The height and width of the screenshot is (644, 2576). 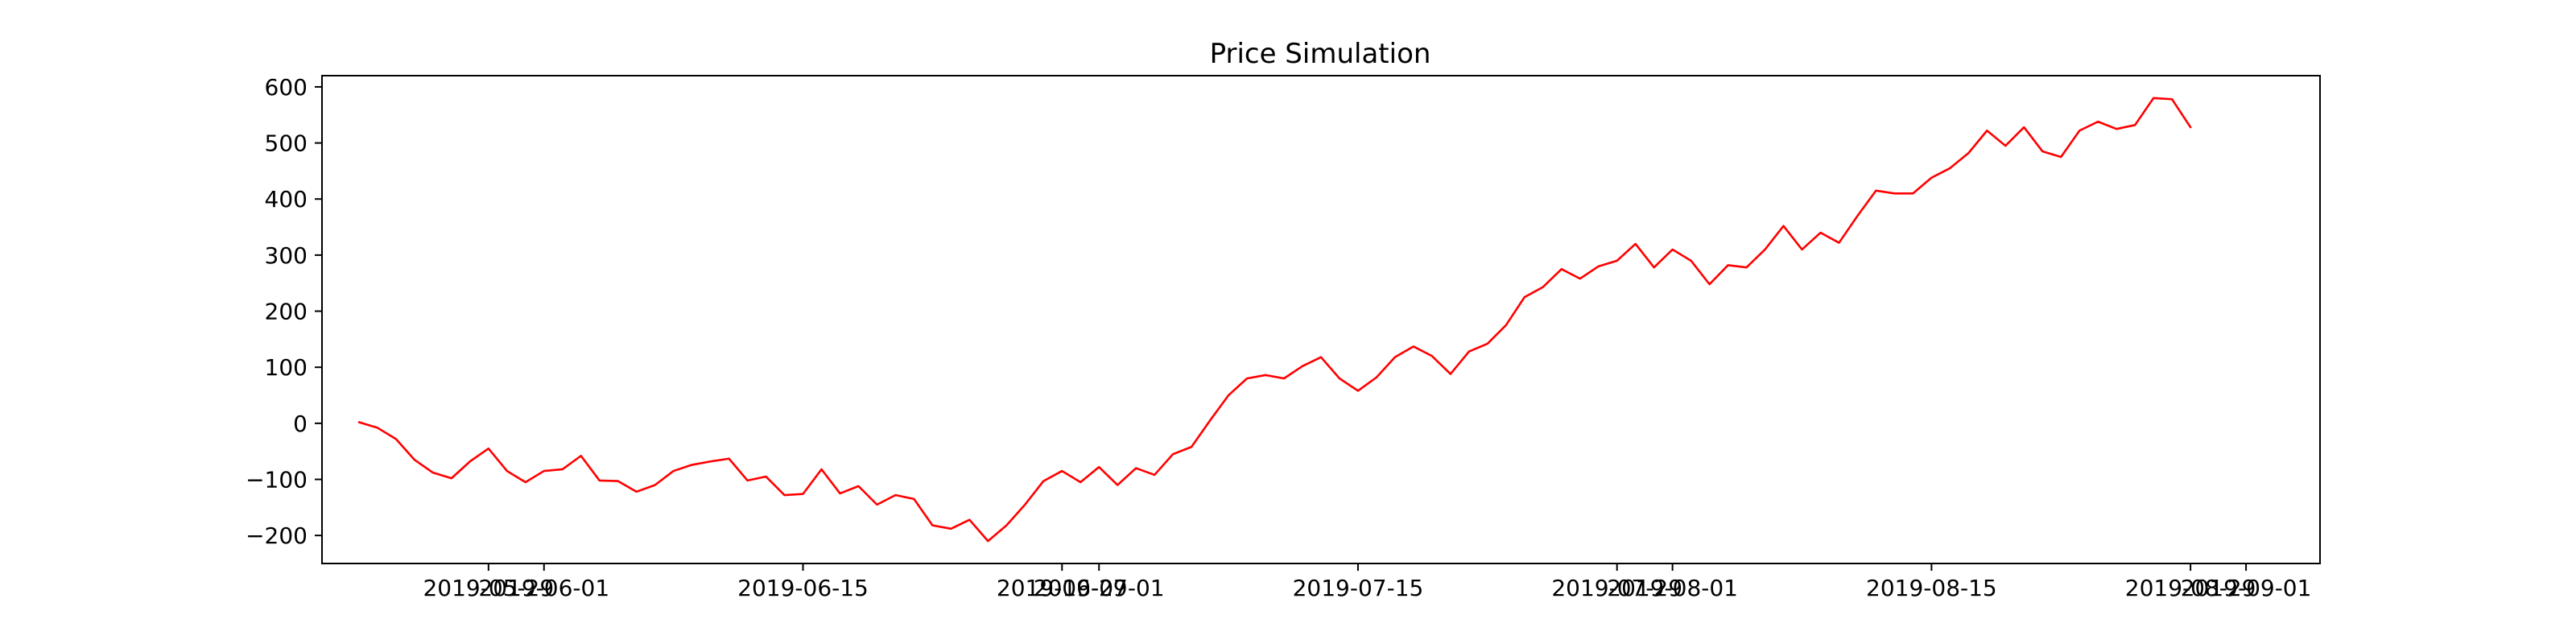 I want to click on x-tick-label: 2019-06-01, so click(x=543, y=588).